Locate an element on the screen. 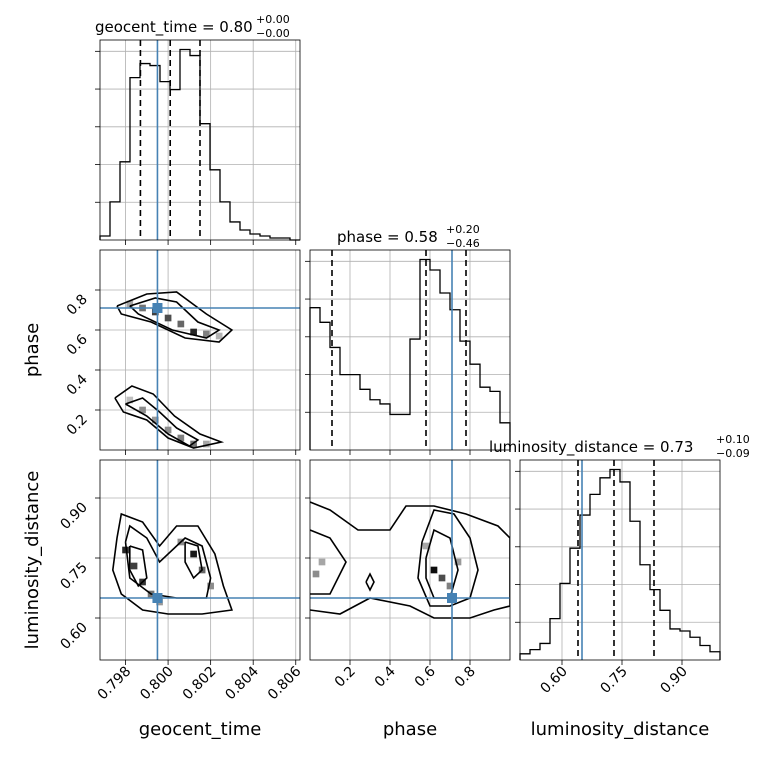 This screenshot has height=760, width=760. quantiles-hist-geocent-time is located at coordinates (170, 140).